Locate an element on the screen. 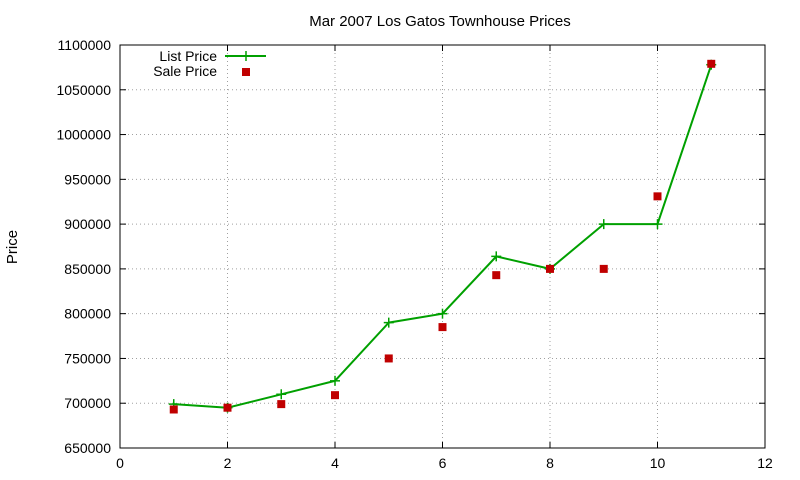 This screenshot has height=480, width=800. y-tick-label: 900000 is located at coordinates (87, 224).